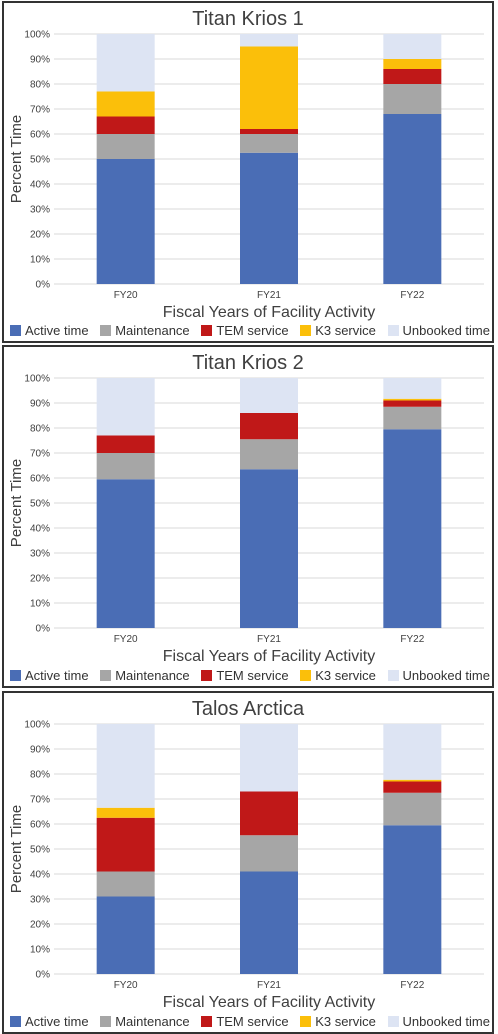 The width and height of the screenshot is (498, 1034). What do you see at coordinates (412, 403) in the screenshot?
I see `bar-segment-tem-fy22` at bounding box center [412, 403].